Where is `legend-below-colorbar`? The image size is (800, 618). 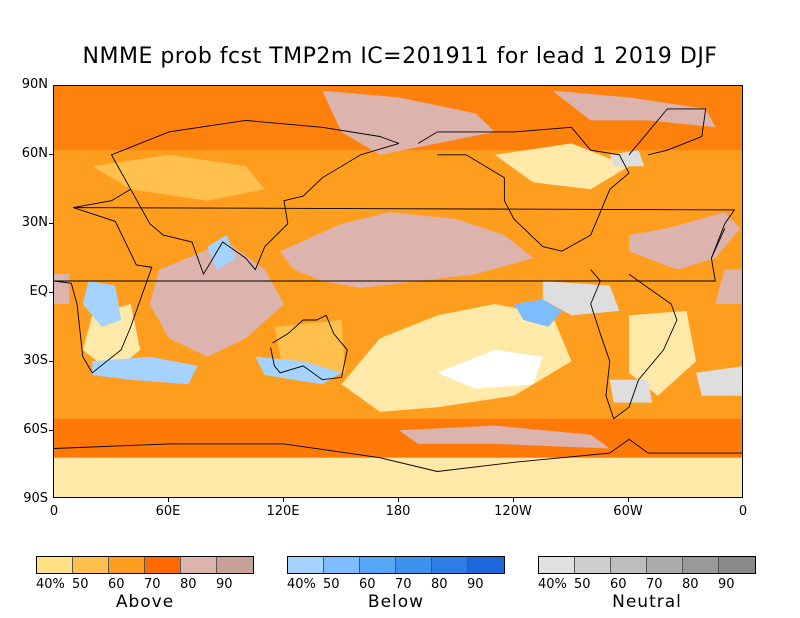
legend-below-colorbar is located at coordinates (396, 565).